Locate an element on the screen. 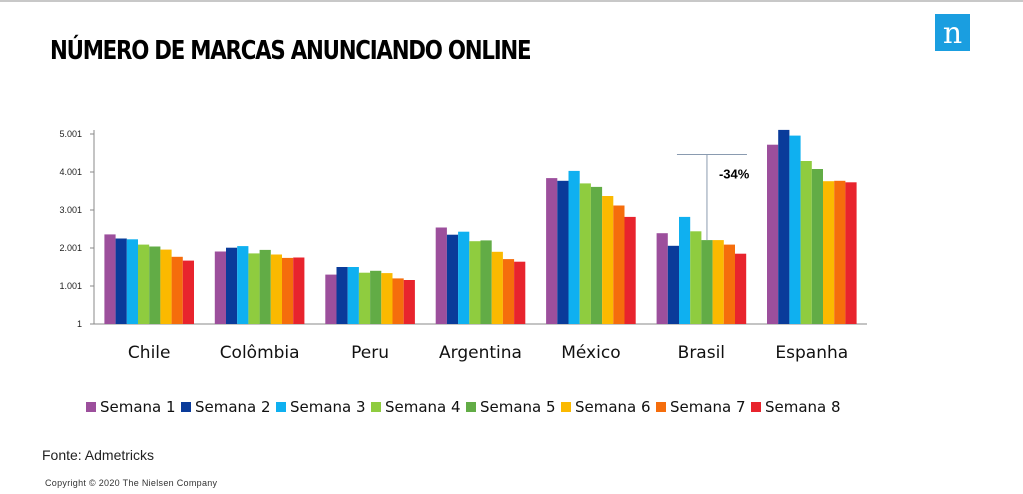 This screenshot has height=494, width=1023. y-tick-label: 1.001 is located at coordinates (70, 286).